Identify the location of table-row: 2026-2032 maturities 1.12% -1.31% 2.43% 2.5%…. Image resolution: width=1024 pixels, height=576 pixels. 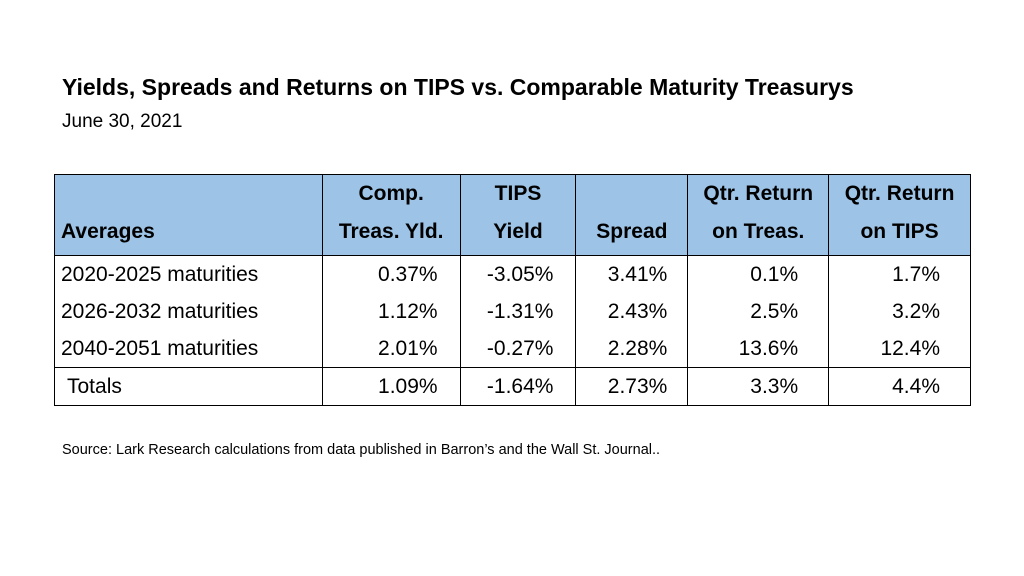
(512, 311).